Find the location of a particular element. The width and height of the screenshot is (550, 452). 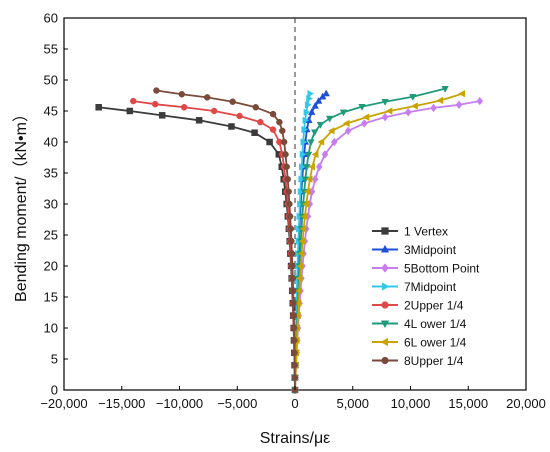

x-tick-label: −15,000 is located at coordinates (121, 403).